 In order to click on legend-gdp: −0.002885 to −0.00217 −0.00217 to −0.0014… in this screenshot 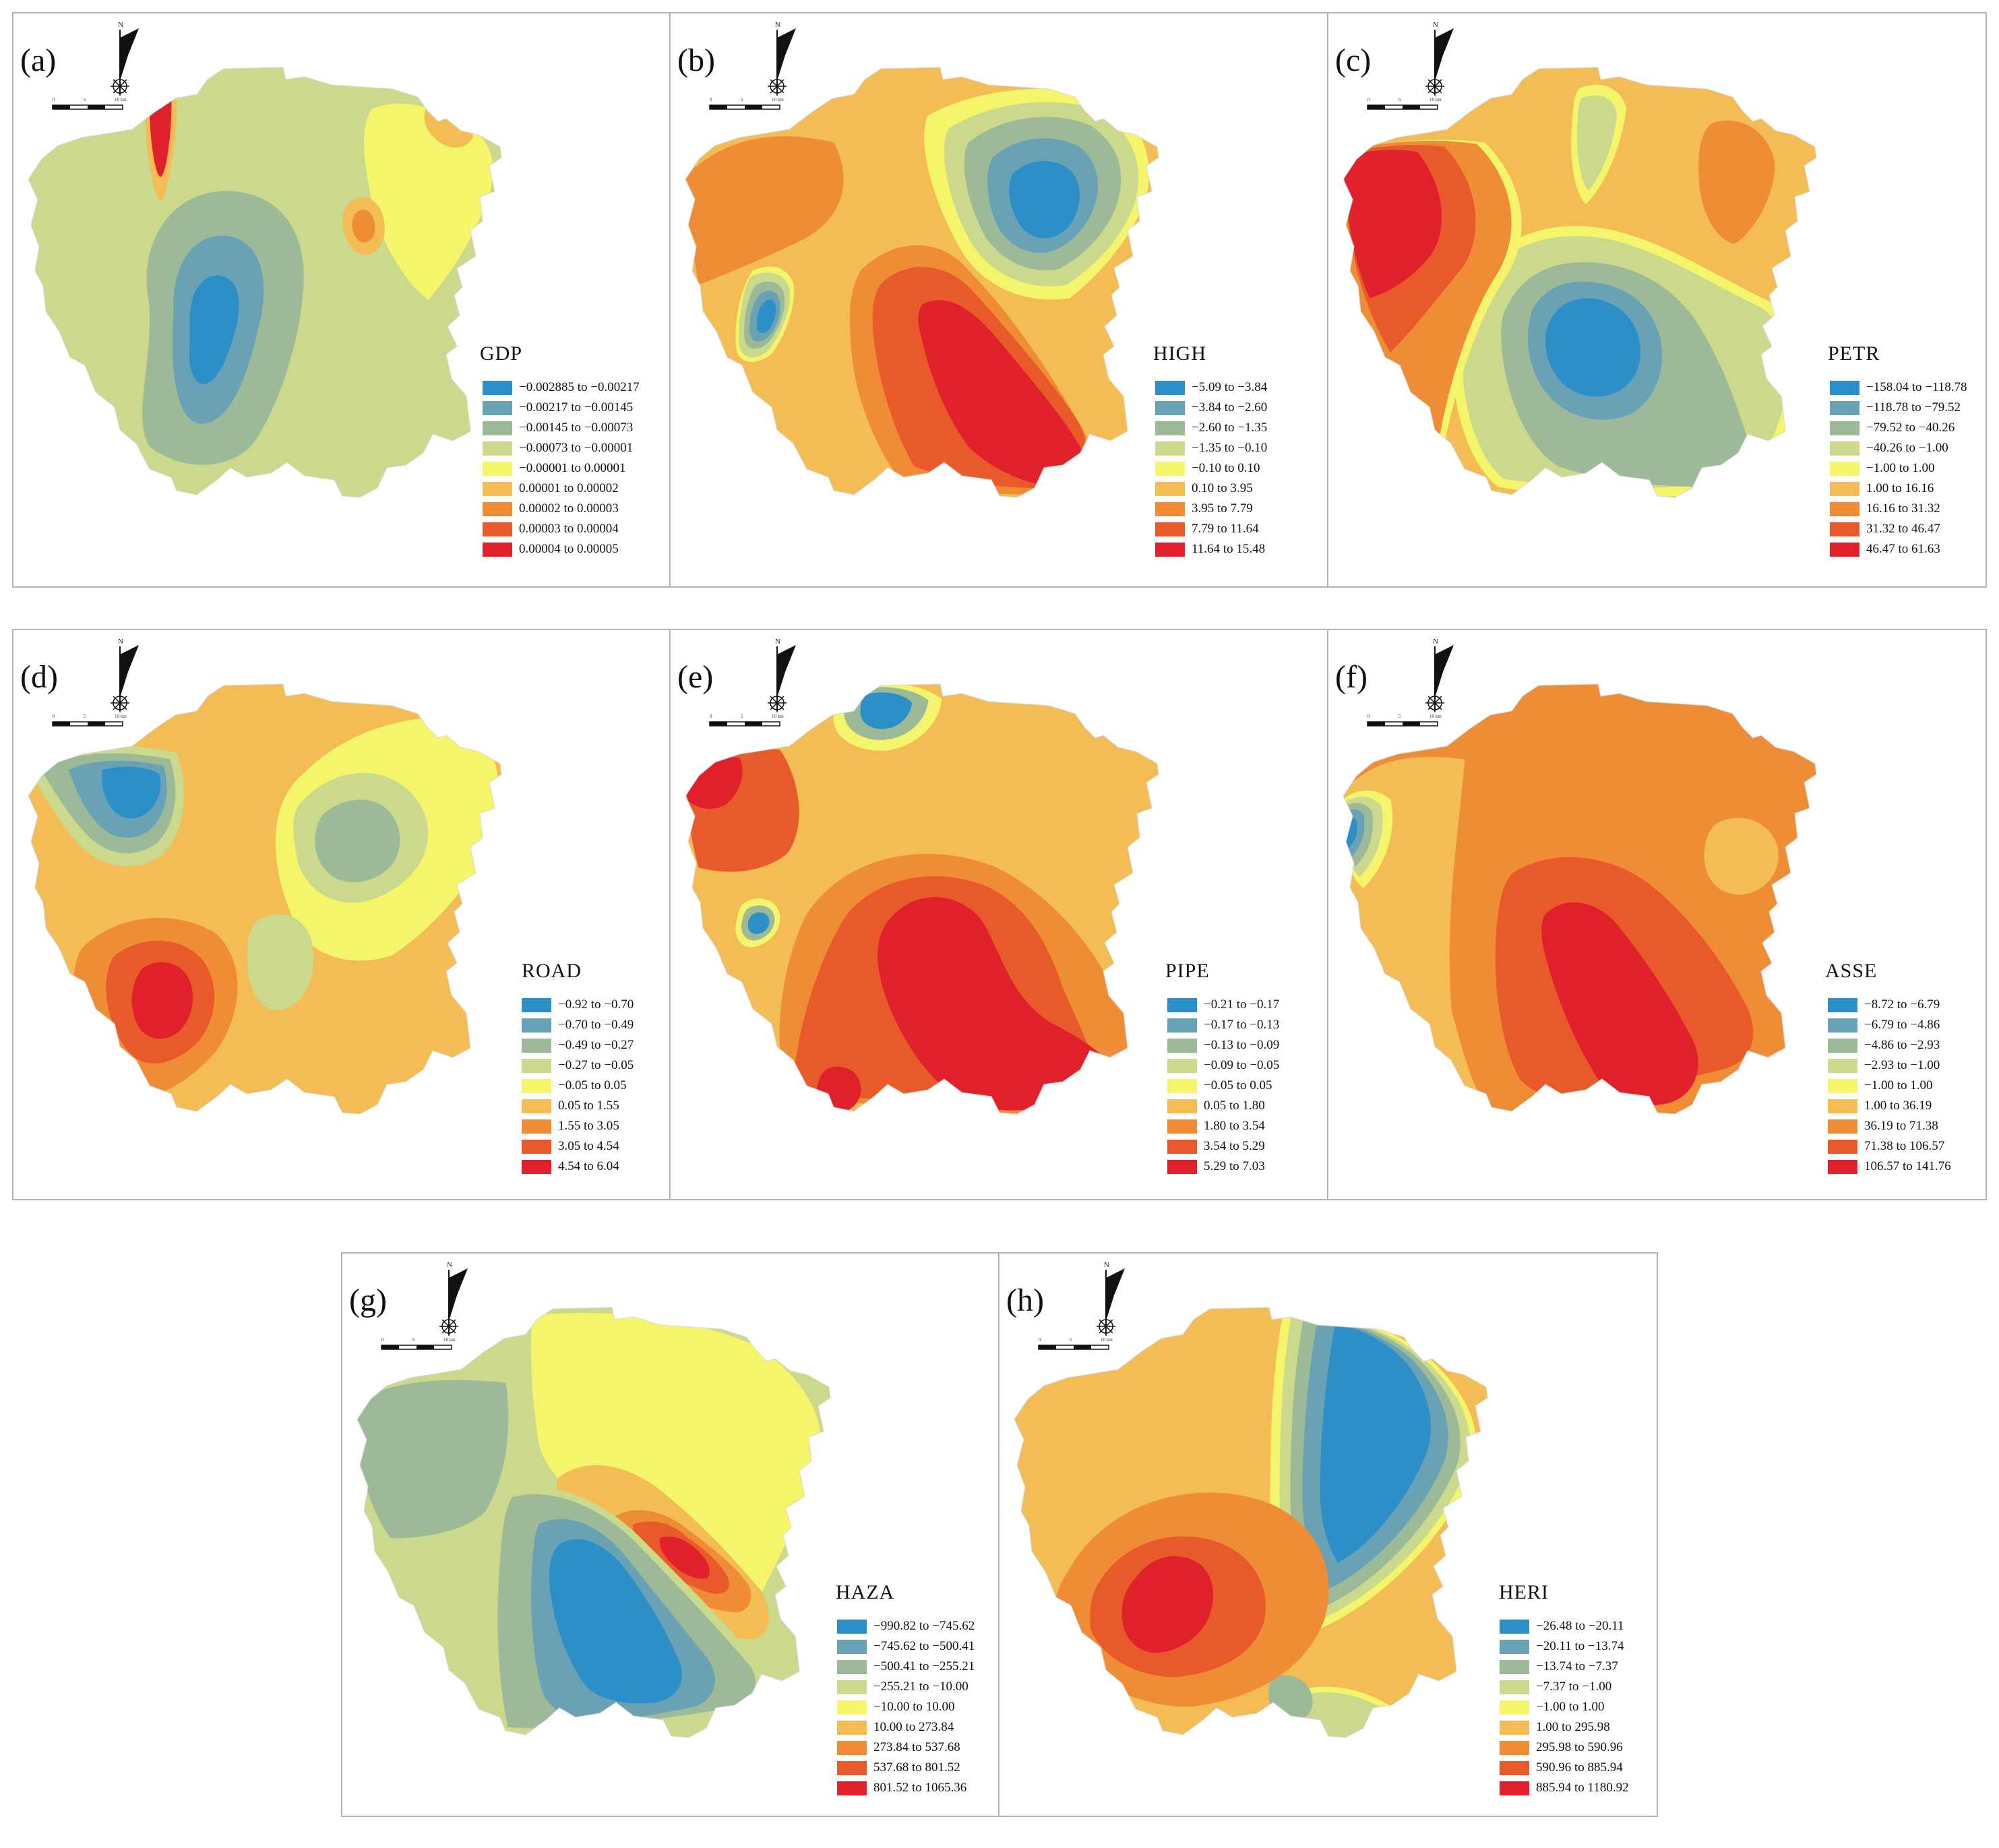, I will do `click(561, 468)`.